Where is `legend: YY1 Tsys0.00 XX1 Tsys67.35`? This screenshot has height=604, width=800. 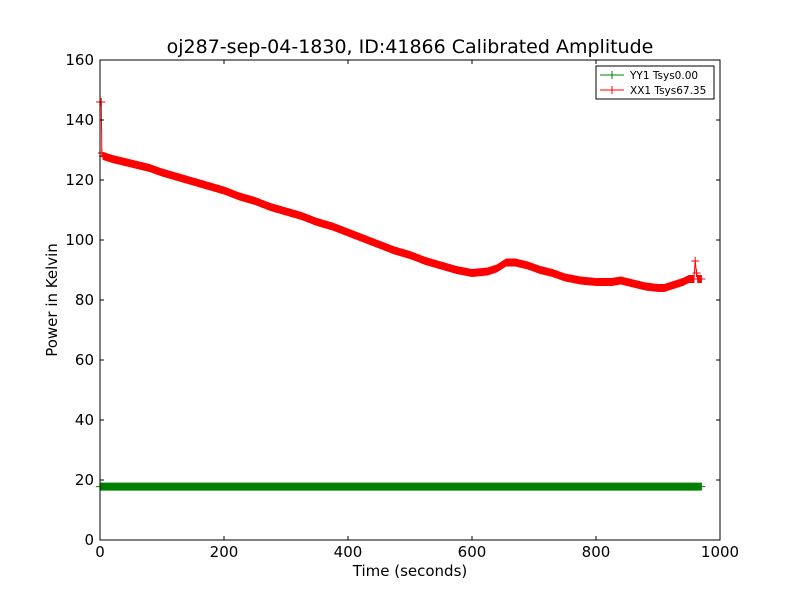 legend: YY1 Tsys0.00 XX1 Tsys67.35 is located at coordinates (655, 82).